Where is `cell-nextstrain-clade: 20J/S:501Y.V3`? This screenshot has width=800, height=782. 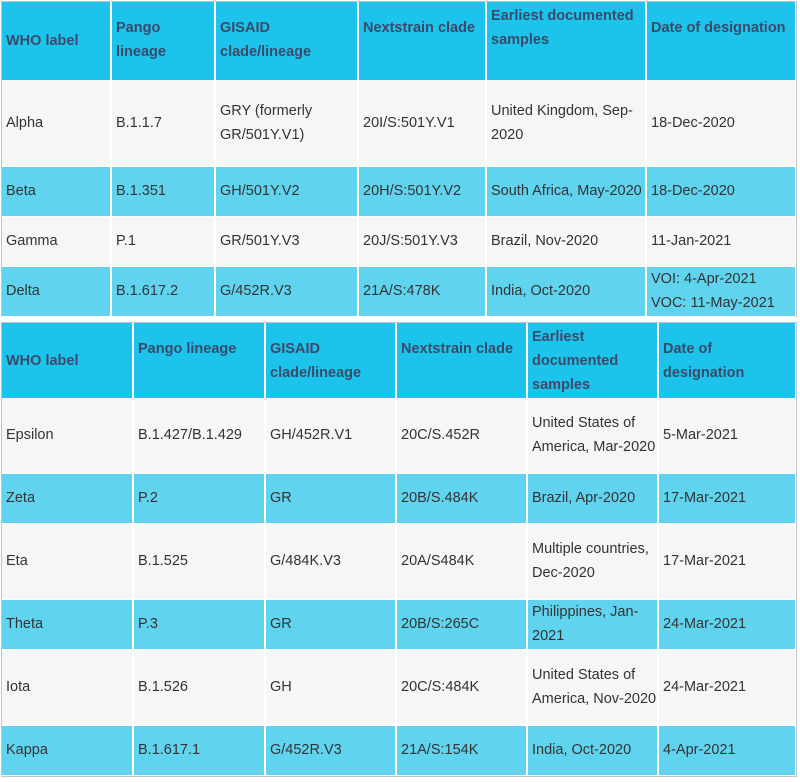
cell-nextstrain-clade: 20J/S:501Y.V3 is located at coordinates (421, 241).